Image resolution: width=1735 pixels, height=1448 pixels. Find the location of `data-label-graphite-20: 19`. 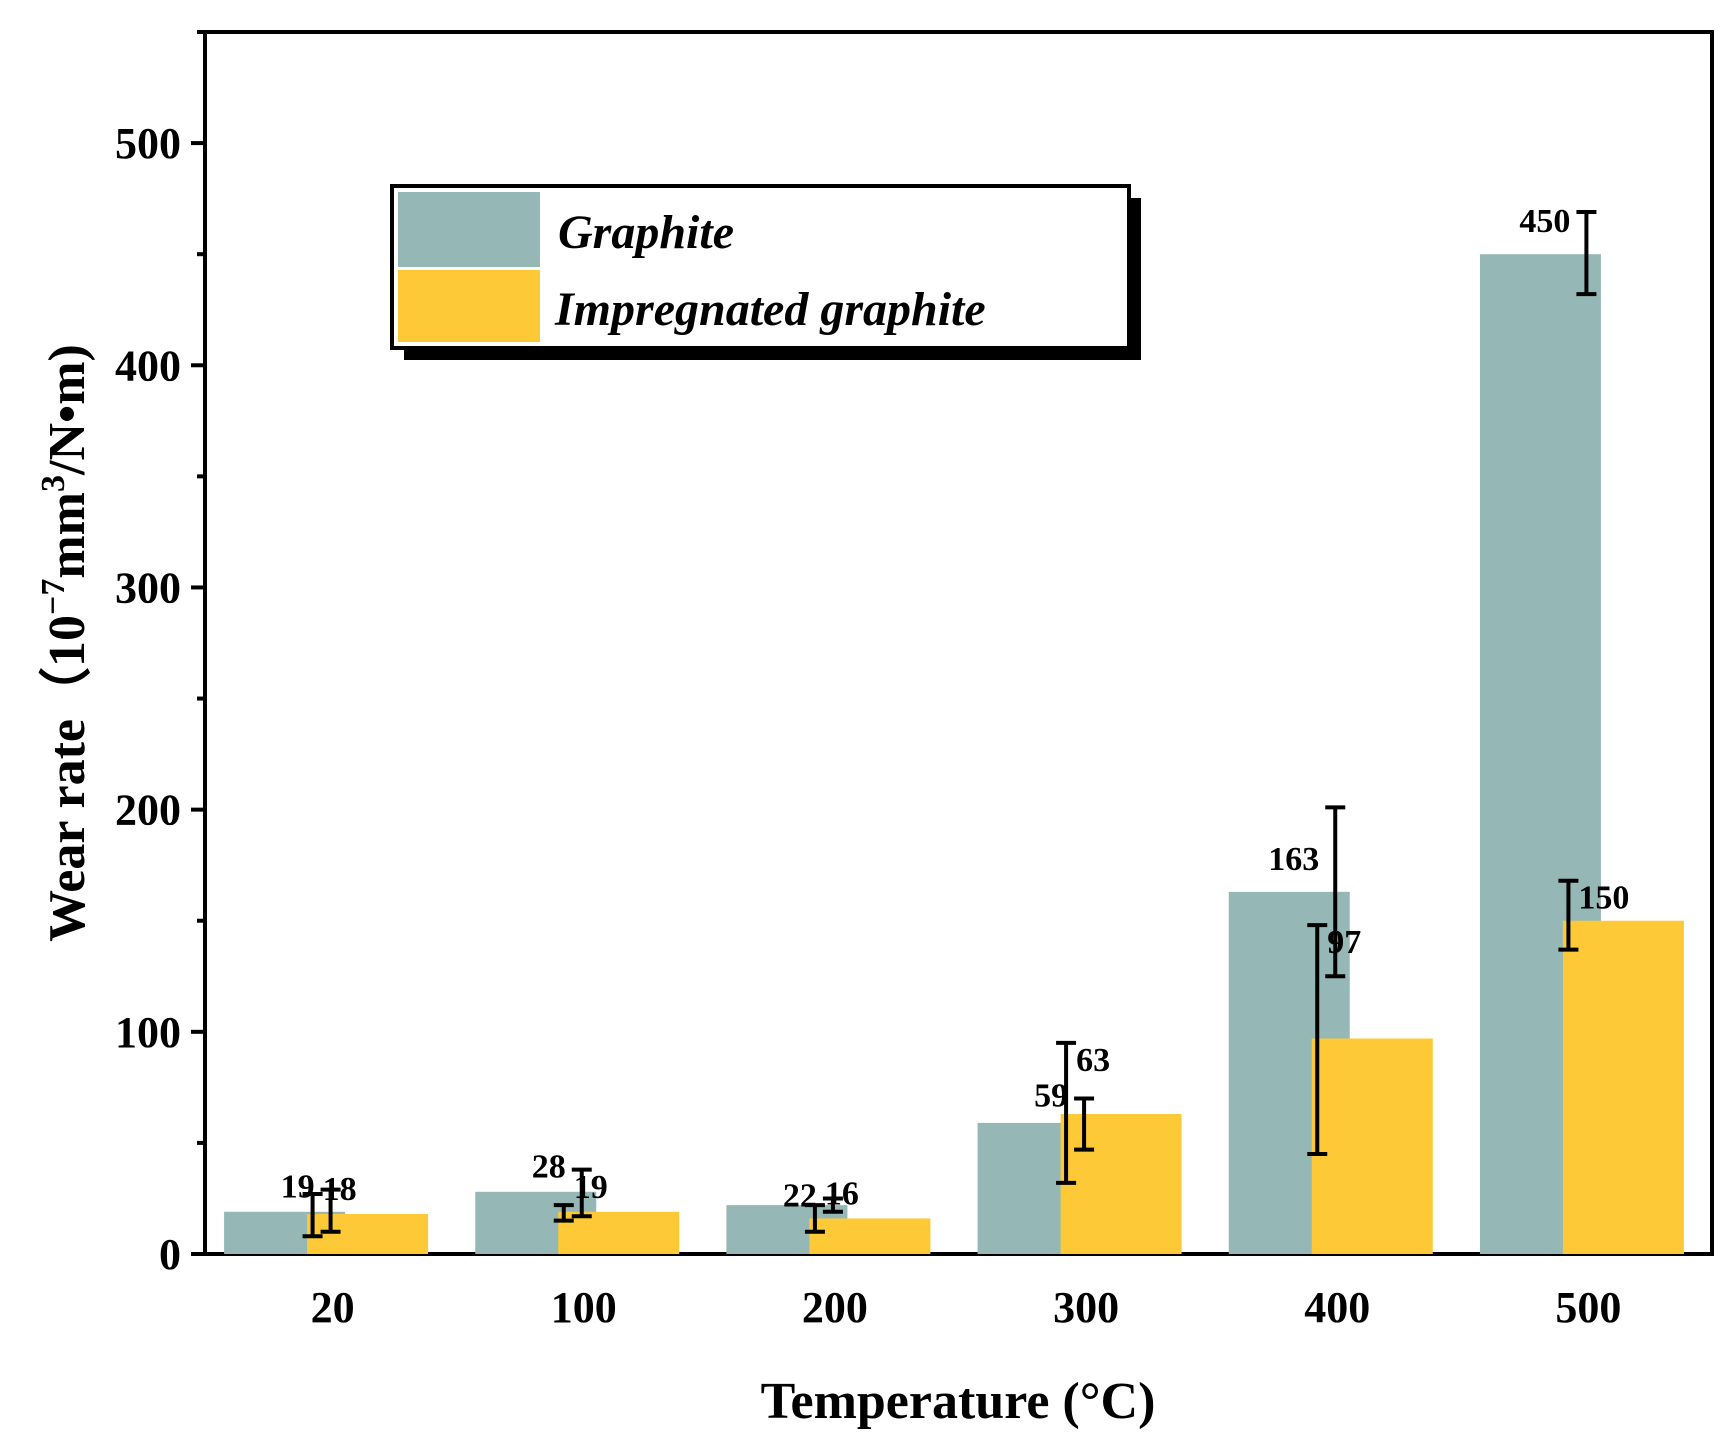

data-label-graphite-20: 19 is located at coordinates (298, 1187).